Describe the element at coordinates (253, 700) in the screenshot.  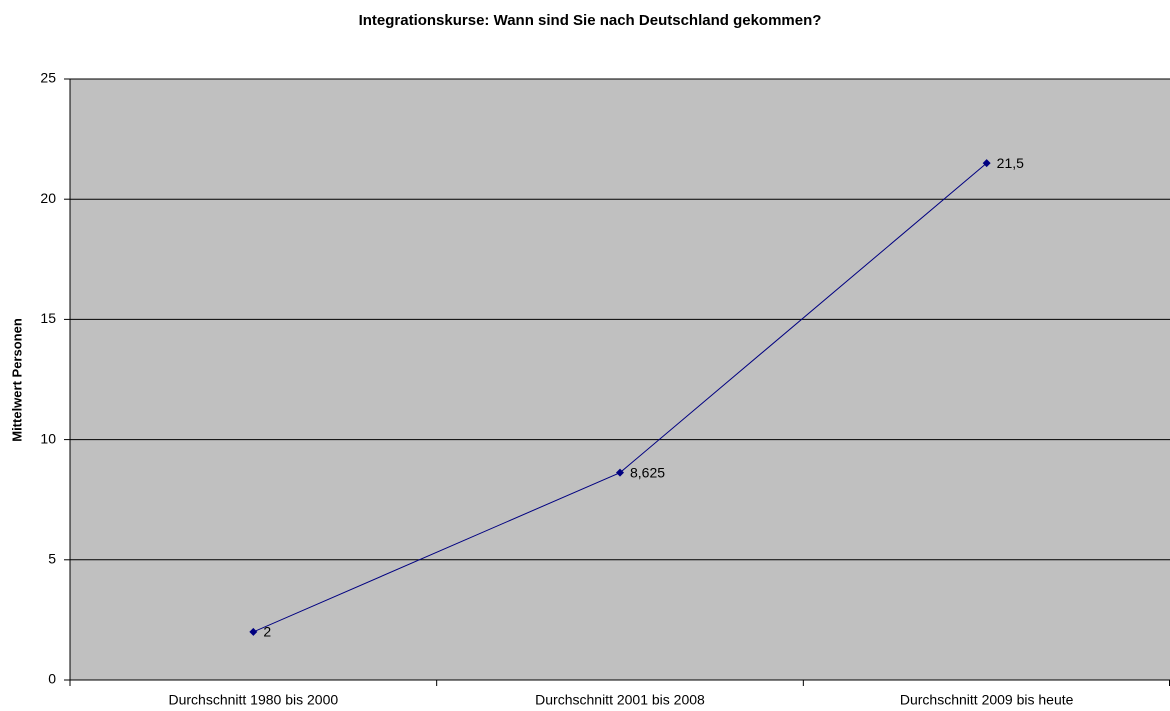
I see `x-tick-label: Durchschnitt 1980 bis 2000` at that location.